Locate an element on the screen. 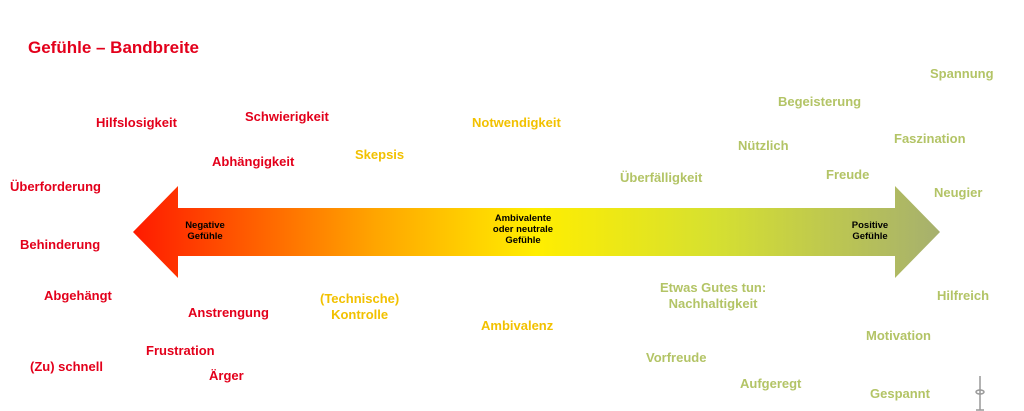  feeling-word: Behinderung is located at coordinates (60, 244).